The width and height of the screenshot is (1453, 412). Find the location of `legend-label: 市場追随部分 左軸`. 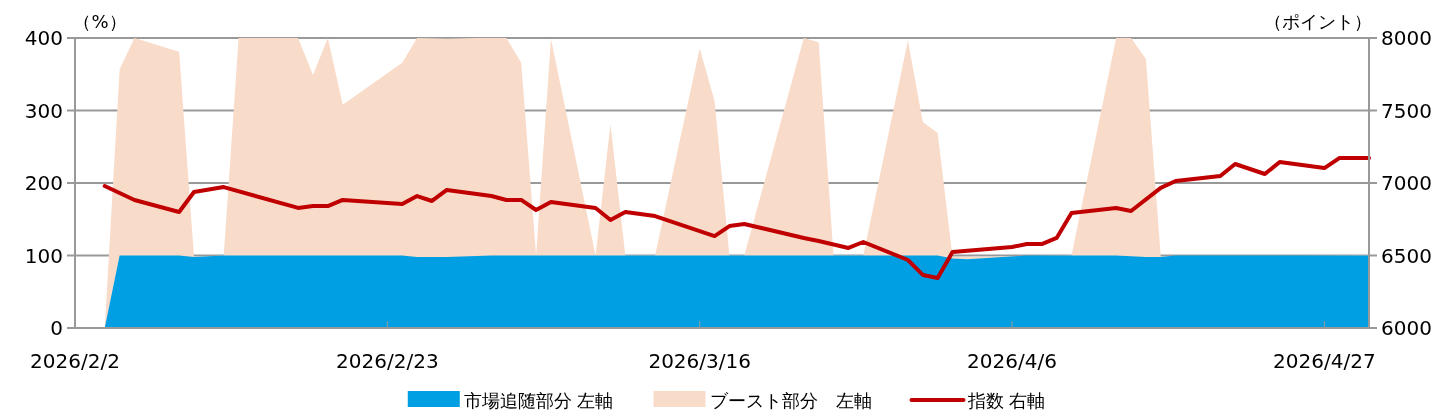

legend-label: 市場追随部分 左軸 is located at coordinates (538, 400).